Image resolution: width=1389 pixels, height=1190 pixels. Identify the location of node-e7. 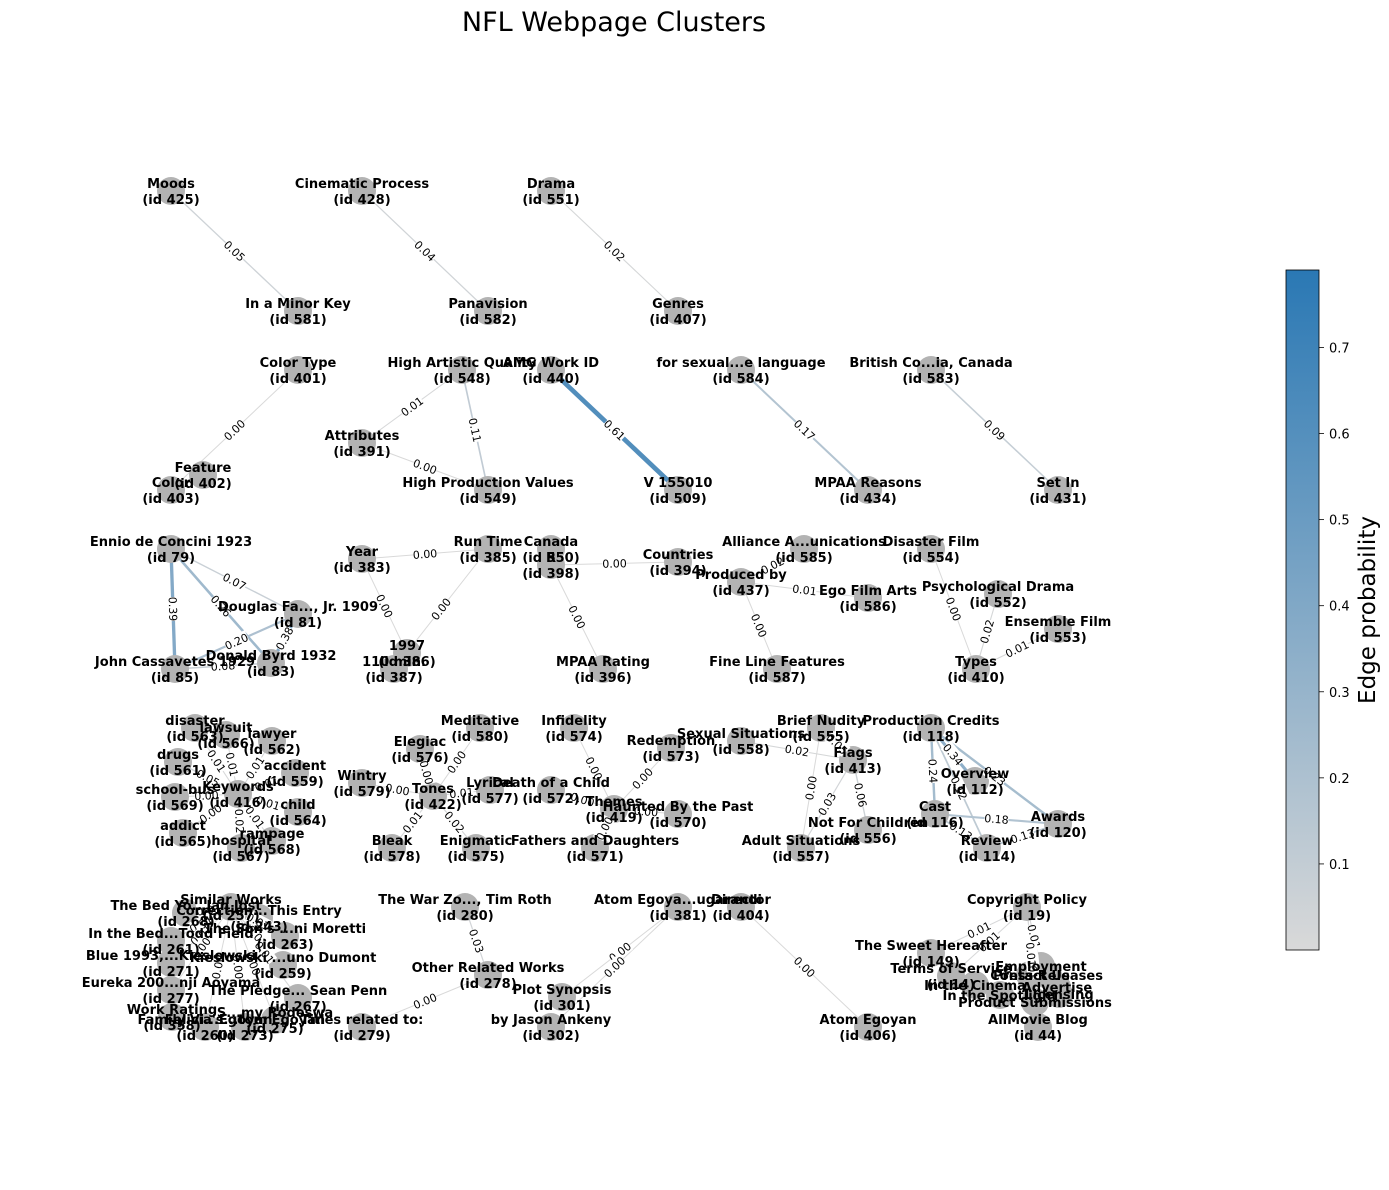
(1035, 1002).